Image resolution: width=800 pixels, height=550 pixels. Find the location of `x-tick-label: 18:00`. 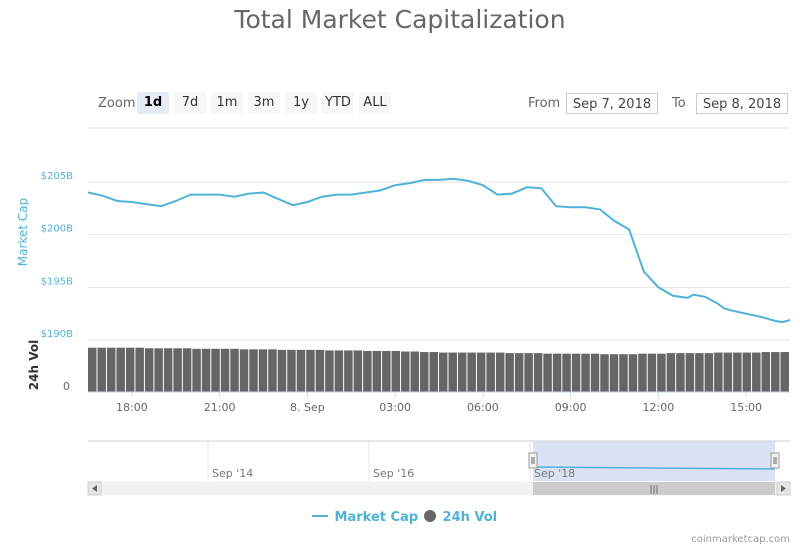

x-tick-label: 18:00 is located at coordinates (132, 407).